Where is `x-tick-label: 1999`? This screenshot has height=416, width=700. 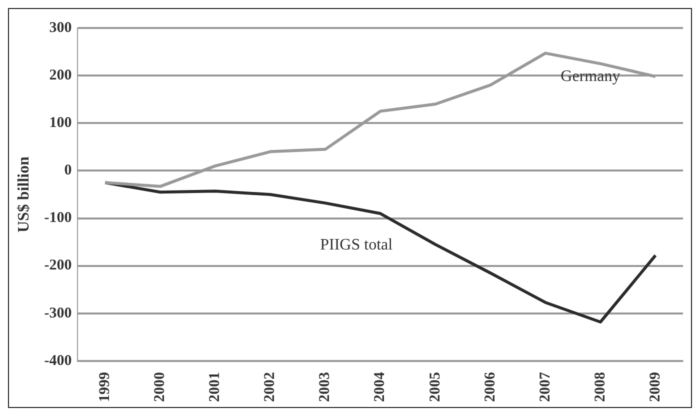 x-tick-label: 1999 is located at coordinates (105, 387).